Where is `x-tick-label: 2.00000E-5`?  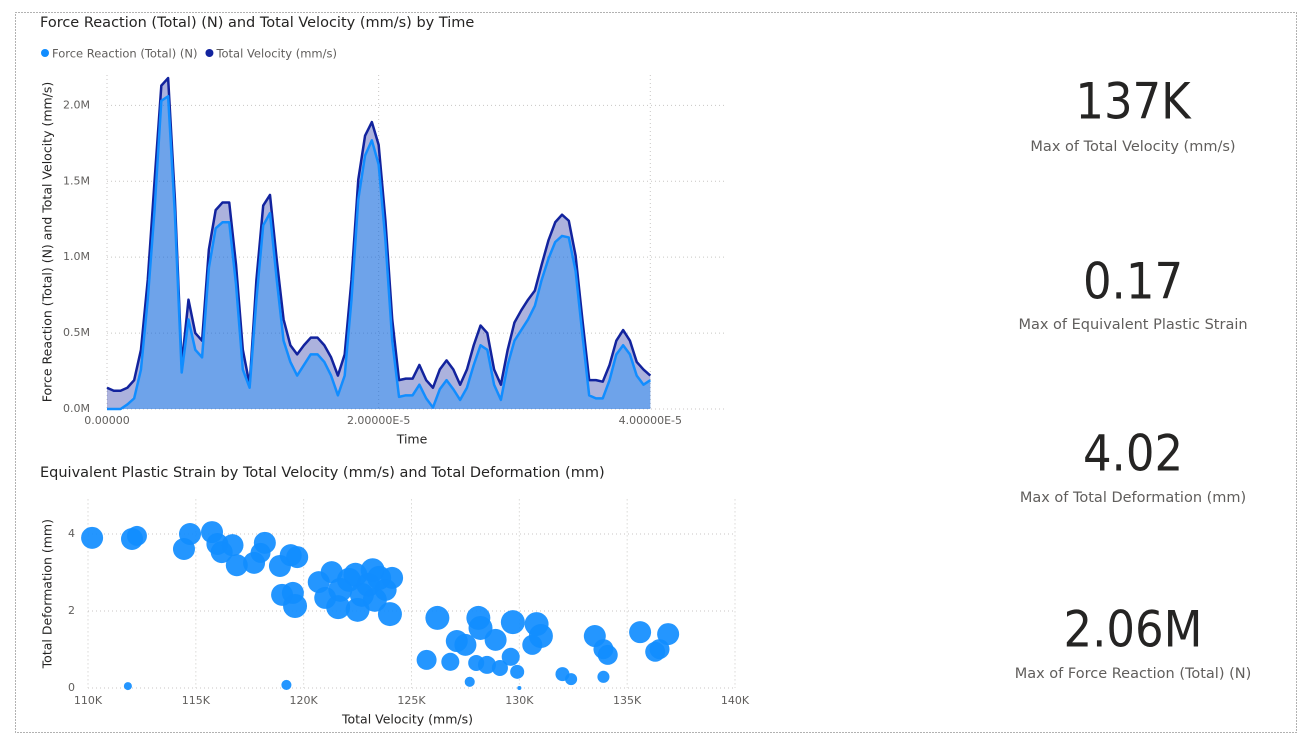 x-tick-label: 2.00000E-5 is located at coordinates (378, 420).